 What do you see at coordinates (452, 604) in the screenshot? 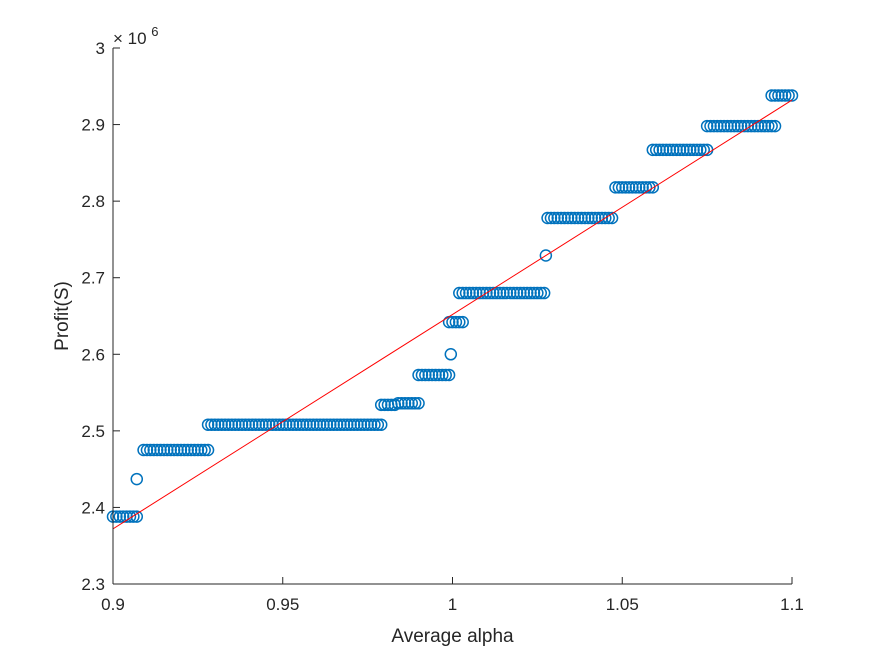
I see `x-tick-label: 1` at bounding box center [452, 604].